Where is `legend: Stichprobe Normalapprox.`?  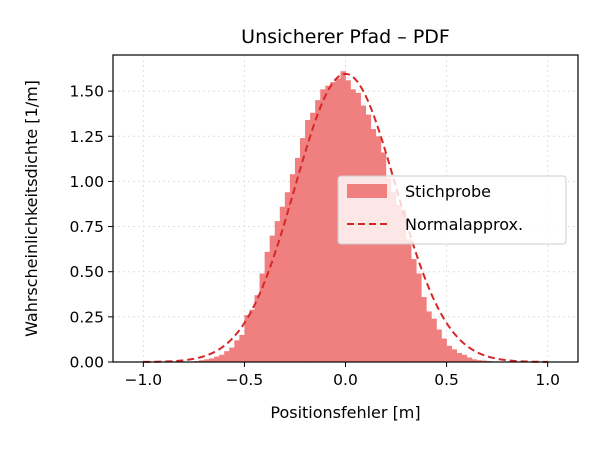 legend: Stichprobe Normalapprox. is located at coordinates (452, 210).